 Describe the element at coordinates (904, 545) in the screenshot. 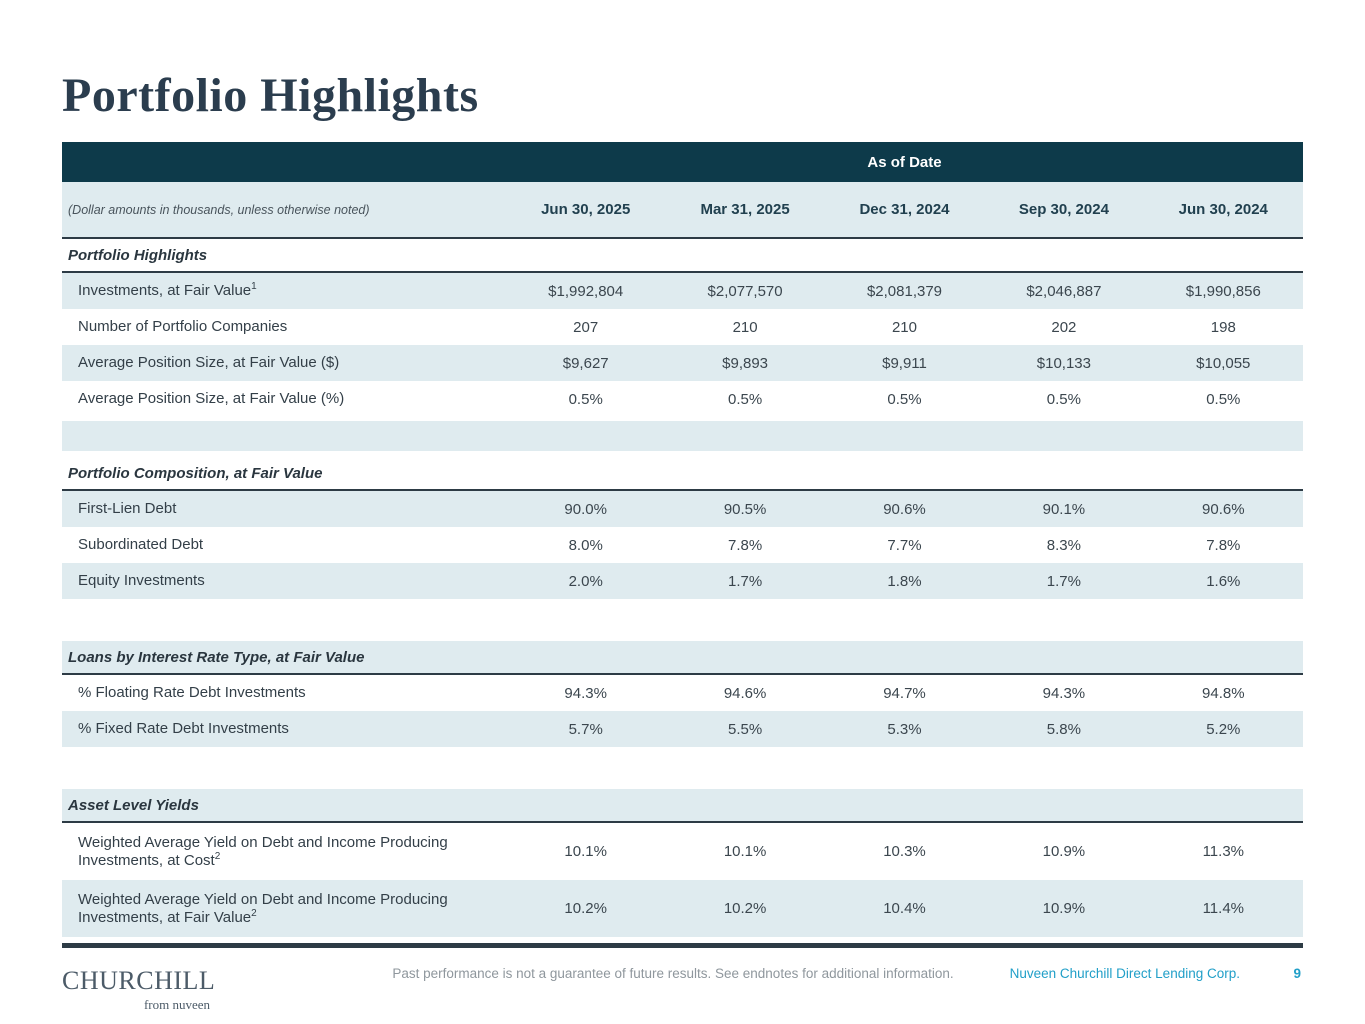

I see `cell-value: 7.7%` at that location.